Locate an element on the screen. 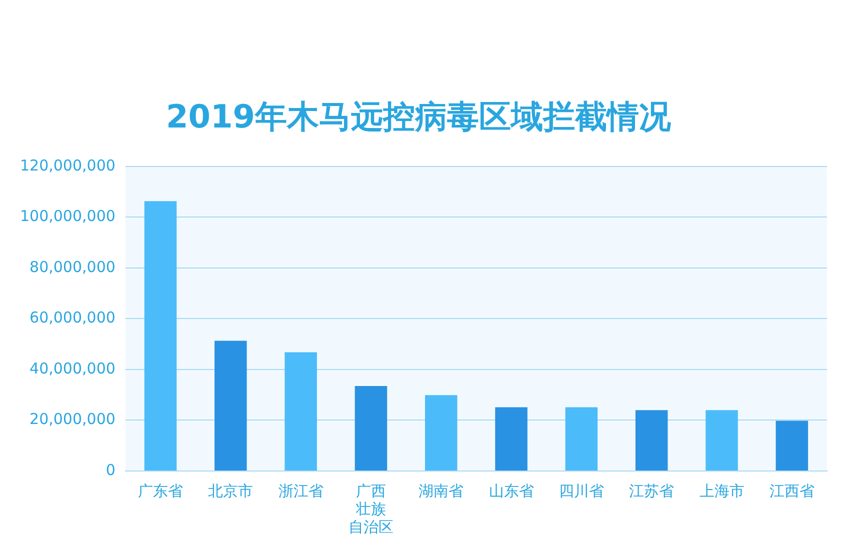  y-tick-label: 120,000,000 is located at coordinates (68, 165).